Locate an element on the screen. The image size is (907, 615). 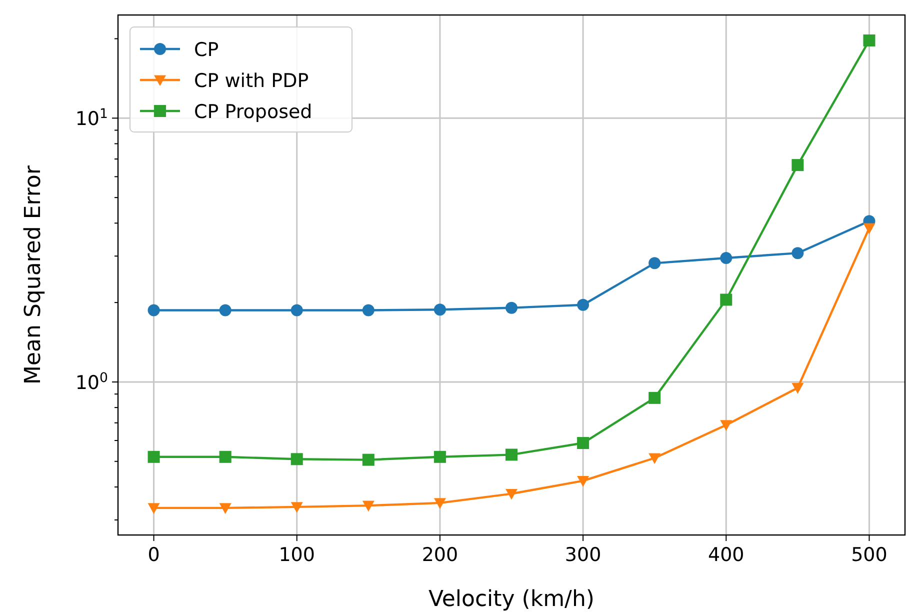
legend-label: CP Proposed is located at coordinates (253, 112).